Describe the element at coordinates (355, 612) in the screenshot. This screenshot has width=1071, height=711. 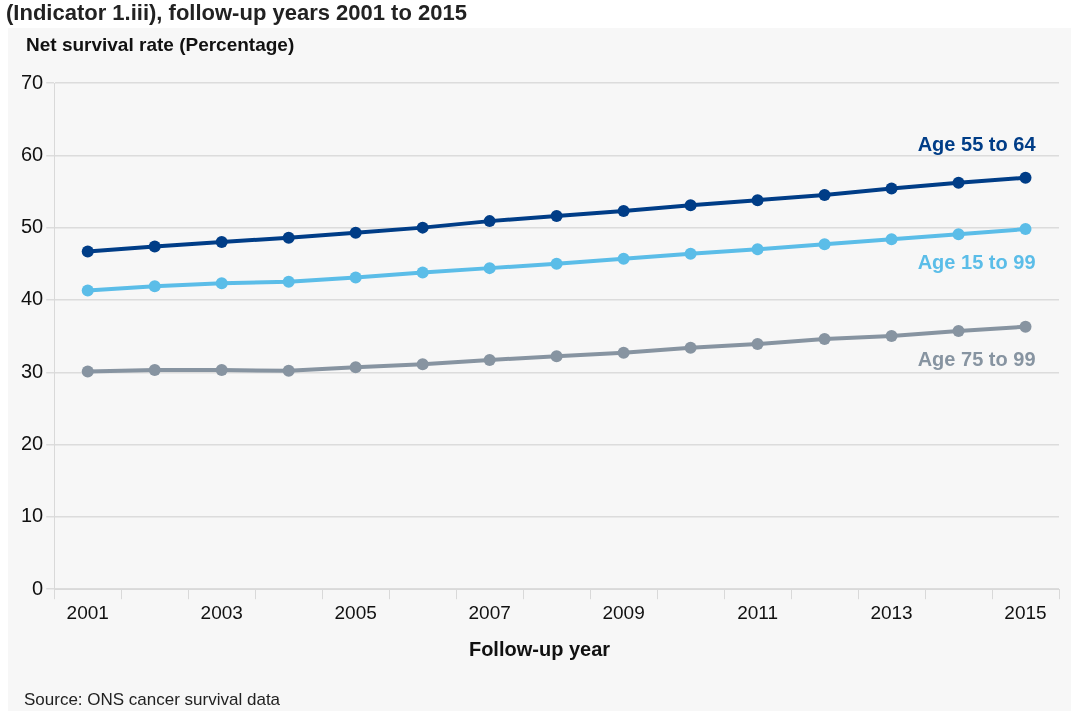
I see `x-tick-label: 2005` at that location.